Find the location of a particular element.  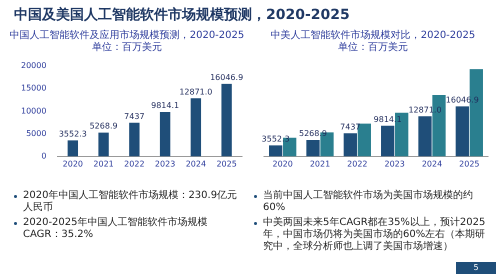

text: 5 is located at coordinates (476, 268).